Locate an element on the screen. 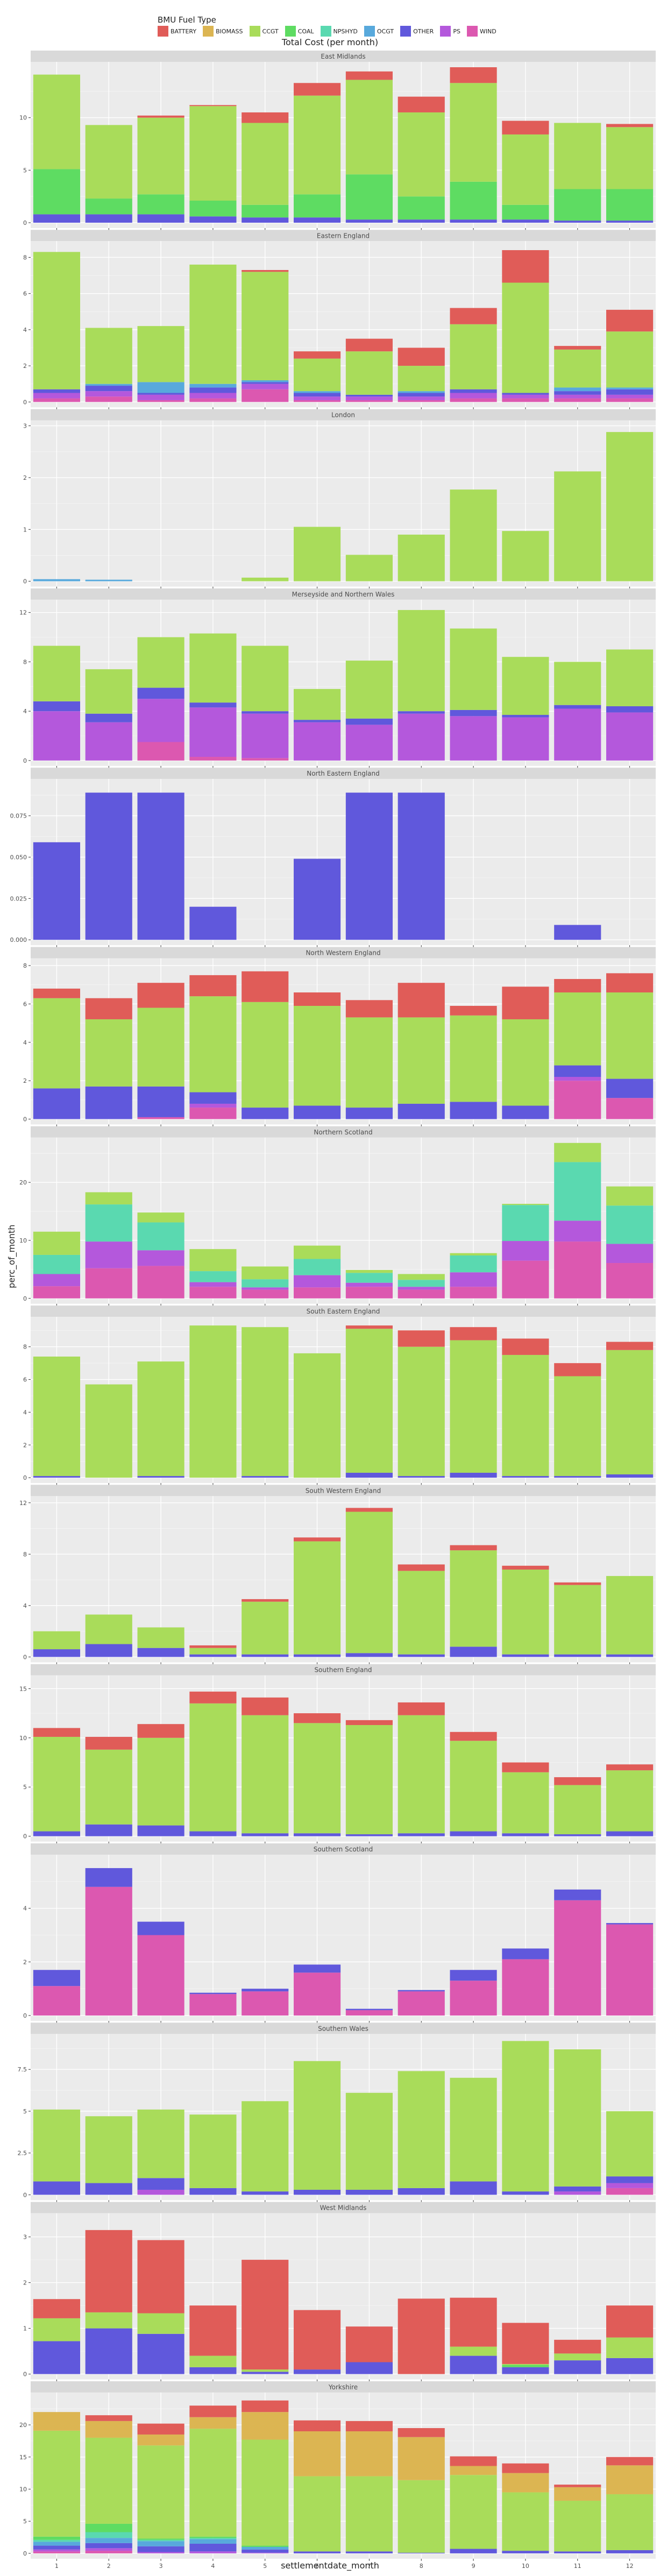  facet-label: London is located at coordinates (343, 415).